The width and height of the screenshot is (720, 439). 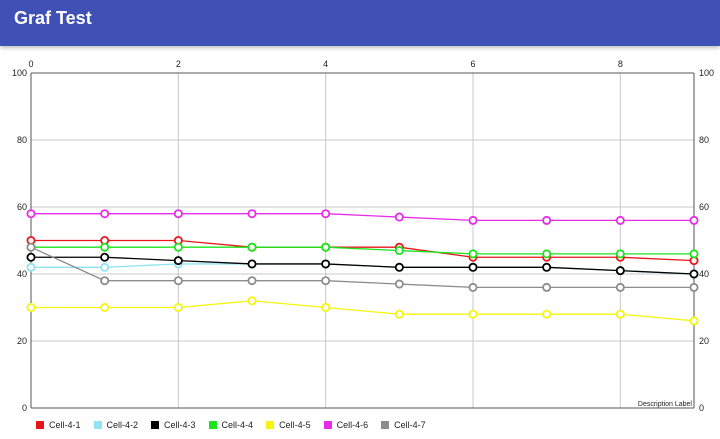 I want to click on x-tick-label: 8, so click(x=620, y=64).